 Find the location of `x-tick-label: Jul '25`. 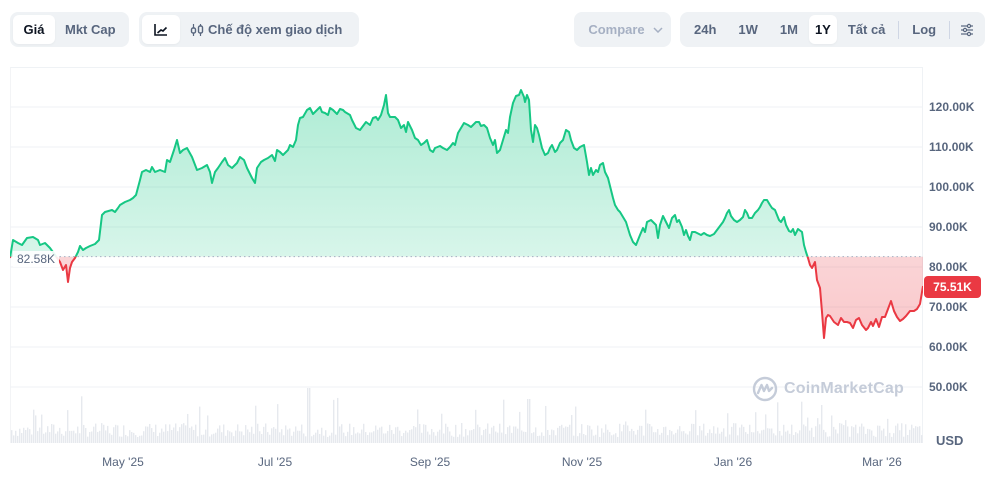

x-tick-label: Jul '25 is located at coordinates (275, 462).